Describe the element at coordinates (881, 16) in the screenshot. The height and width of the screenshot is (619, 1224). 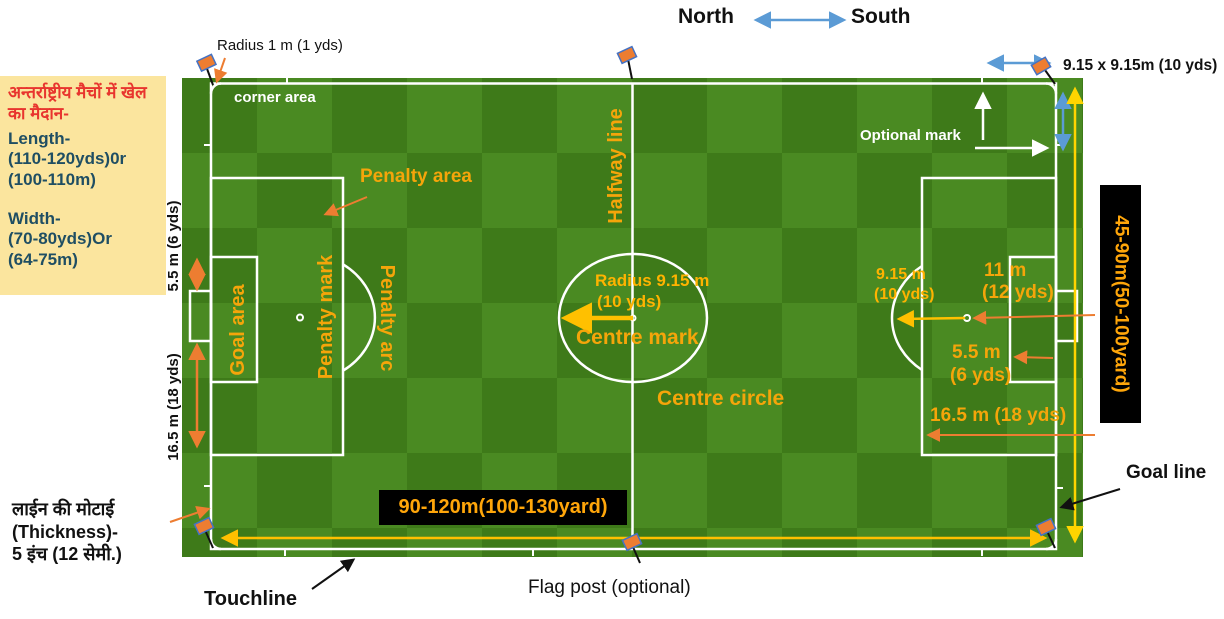
I see `south-label: South` at that location.